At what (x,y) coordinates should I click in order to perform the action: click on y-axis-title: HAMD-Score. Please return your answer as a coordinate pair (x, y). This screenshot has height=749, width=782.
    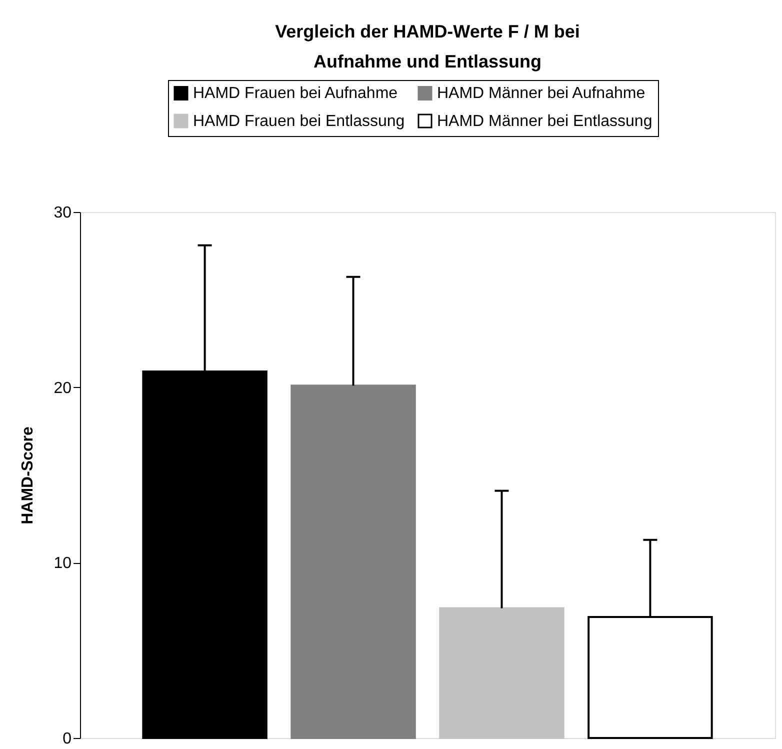
    Looking at the image, I should click on (28, 475).